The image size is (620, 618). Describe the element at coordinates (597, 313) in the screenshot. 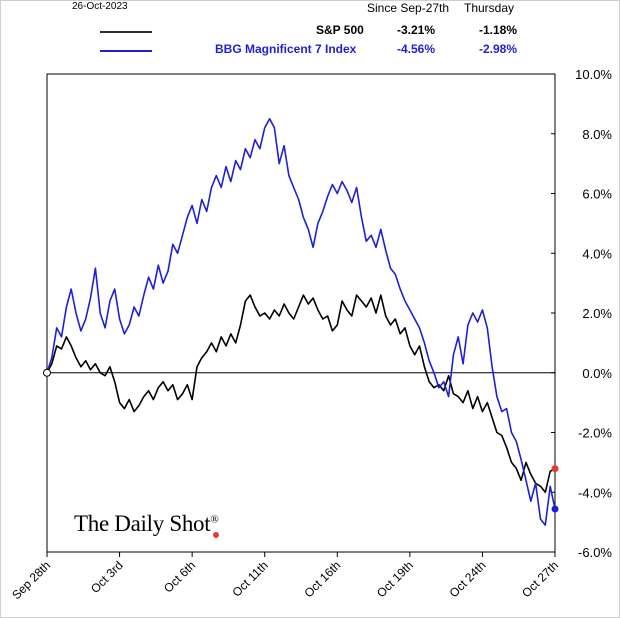

I see `y-tick-label: 2.0%` at that location.